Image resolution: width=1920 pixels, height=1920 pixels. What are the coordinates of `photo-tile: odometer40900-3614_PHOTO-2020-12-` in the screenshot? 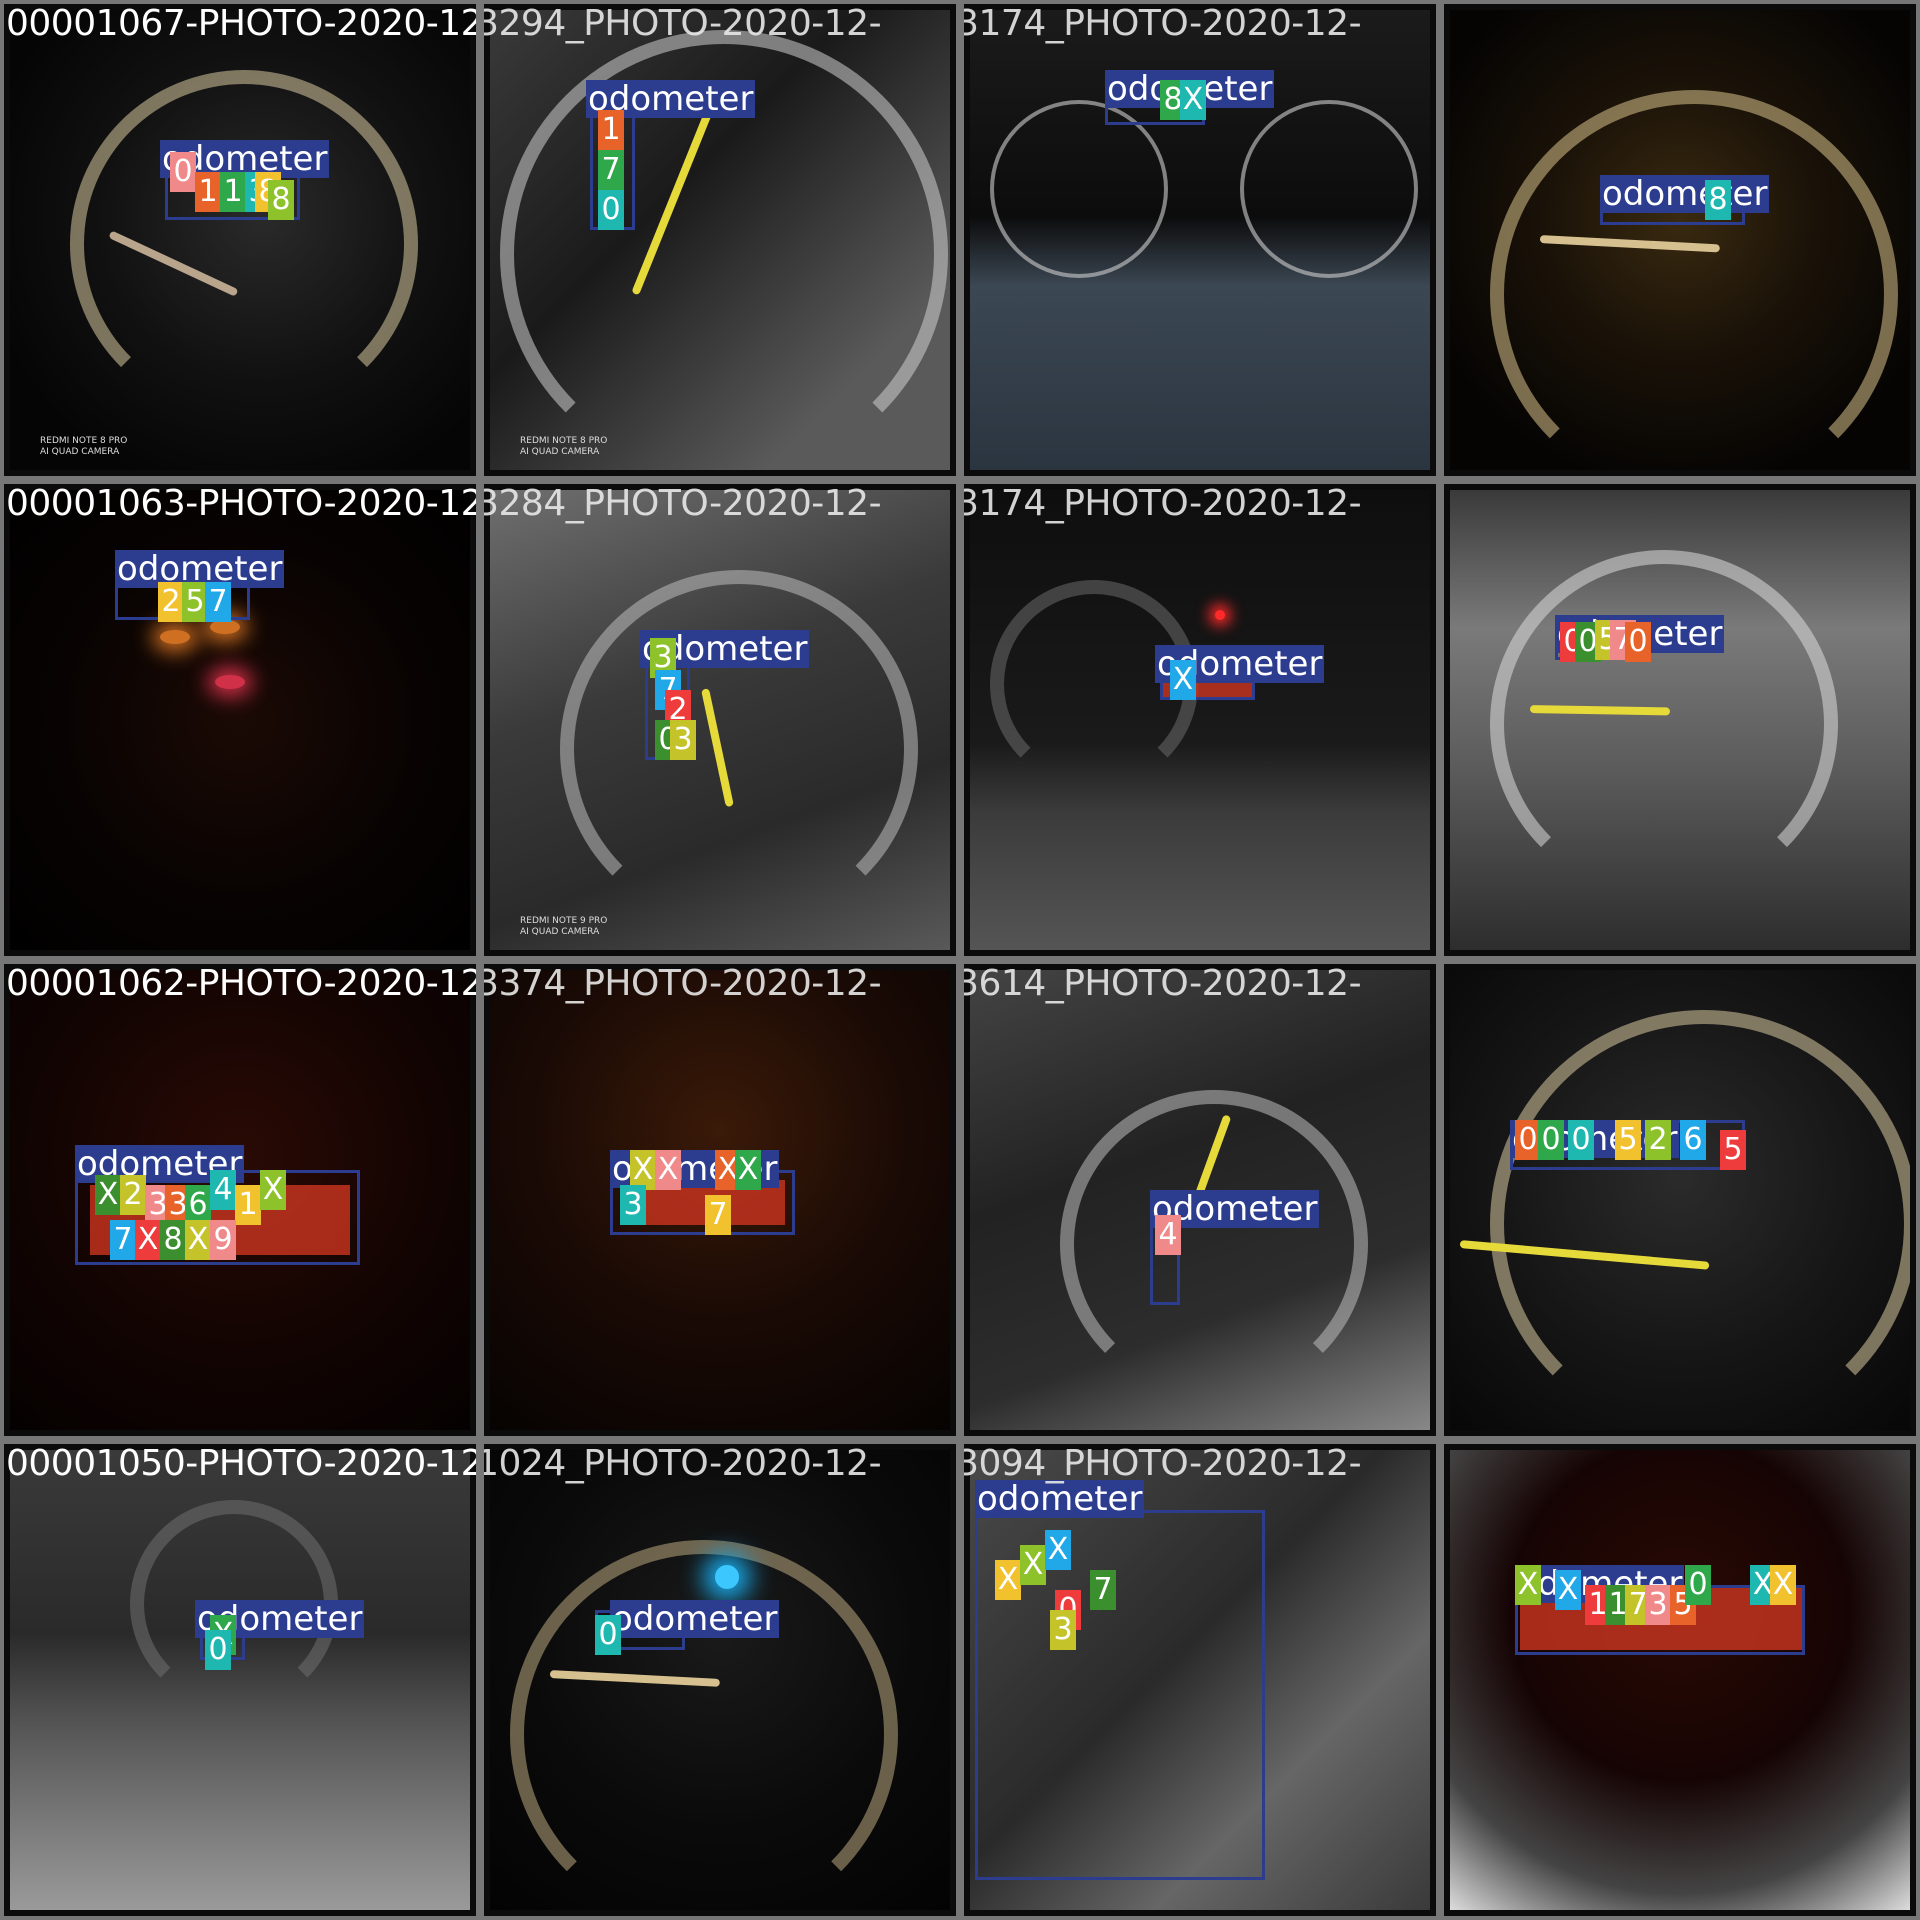 It's located at (1200, 1200).